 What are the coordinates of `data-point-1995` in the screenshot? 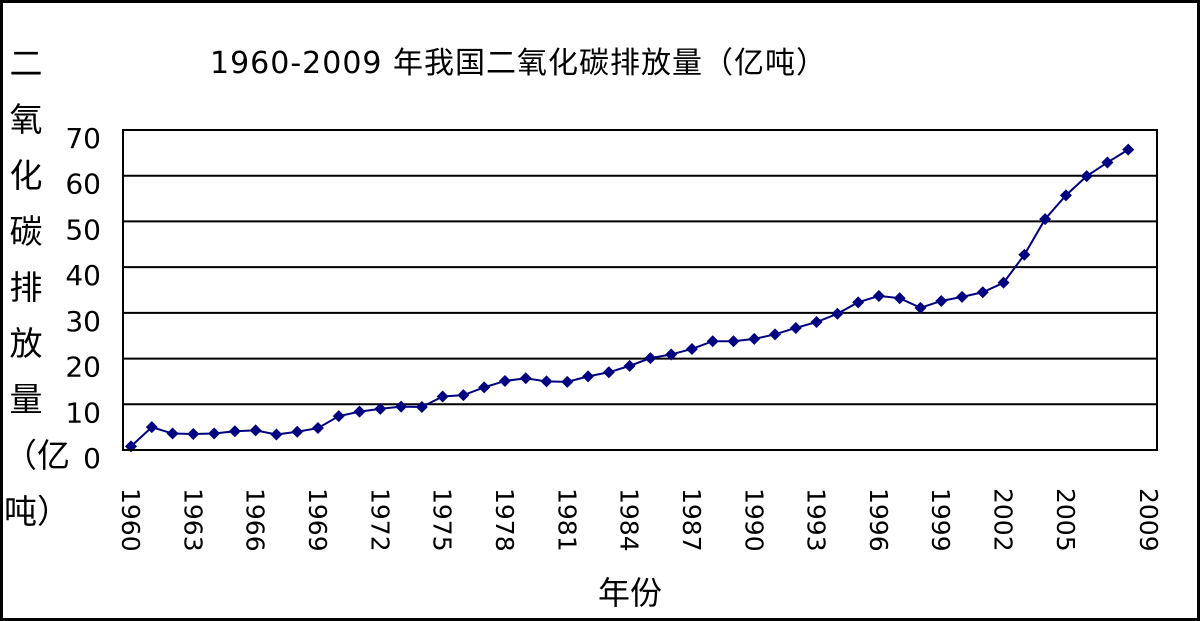 It's located at (858, 302).